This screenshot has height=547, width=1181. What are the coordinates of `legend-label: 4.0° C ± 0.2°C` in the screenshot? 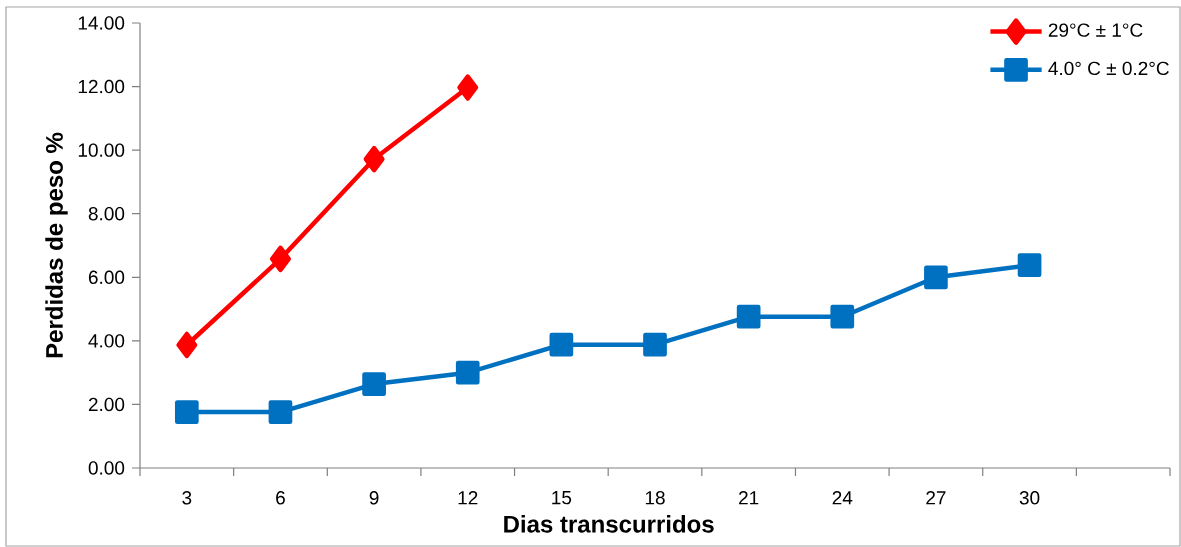 It's located at (1108, 68).